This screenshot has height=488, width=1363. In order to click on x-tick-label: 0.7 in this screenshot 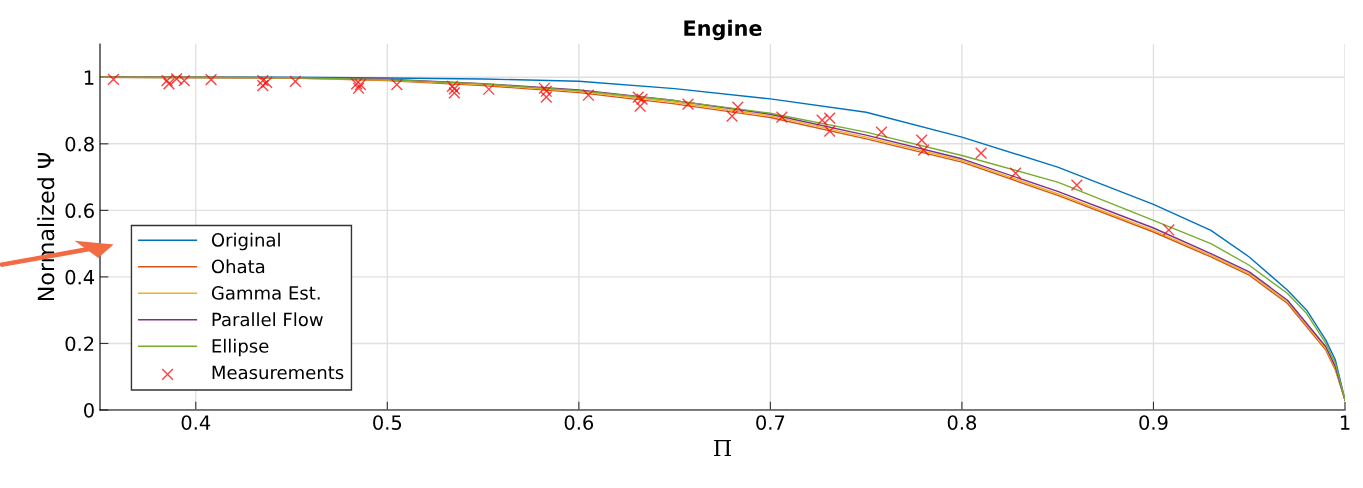, I will do `click(770, 422)`.